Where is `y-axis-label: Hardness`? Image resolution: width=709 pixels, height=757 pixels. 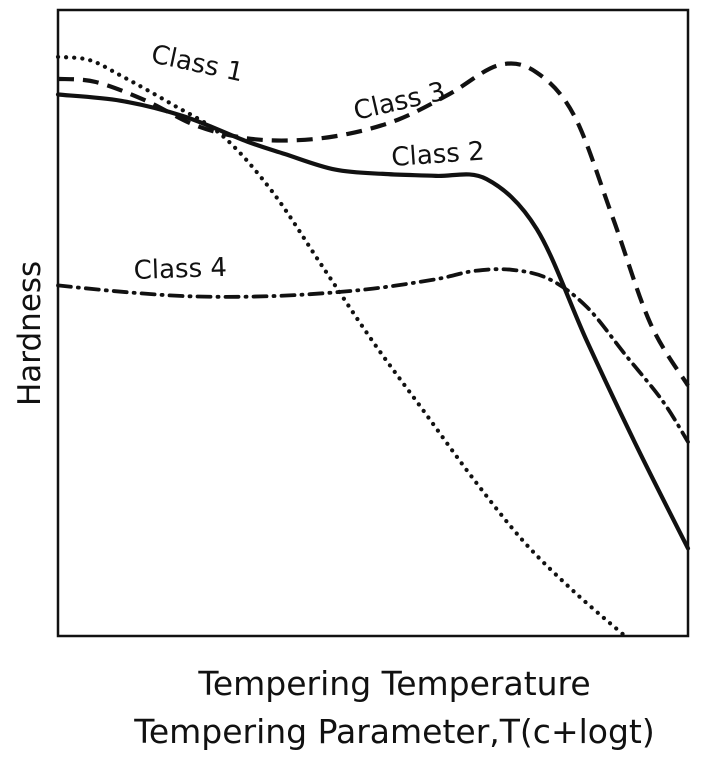 y-axis-label: Hardness is located at coordinates (30, 333).